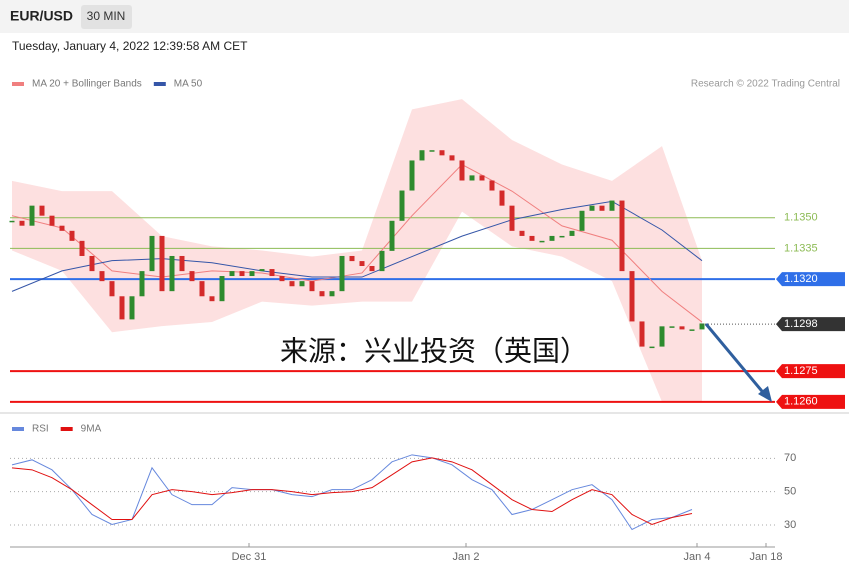 Image resolution: width=859 pixels, height=572 pixels. I want to click on level-label: 1.1320, so click(801, 279).